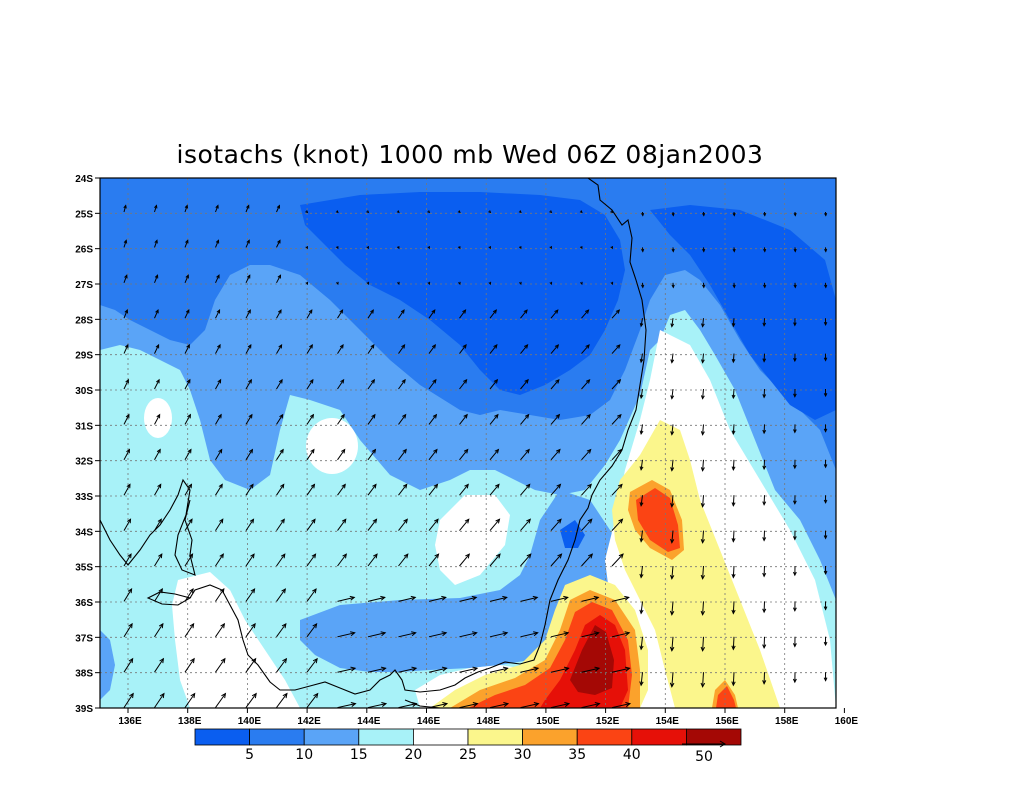 This screenshot has width=1024, height=800. Describe the element at coordinates (787, 721) in the screenshot. I see `x-tick-label: 158E` at that location.